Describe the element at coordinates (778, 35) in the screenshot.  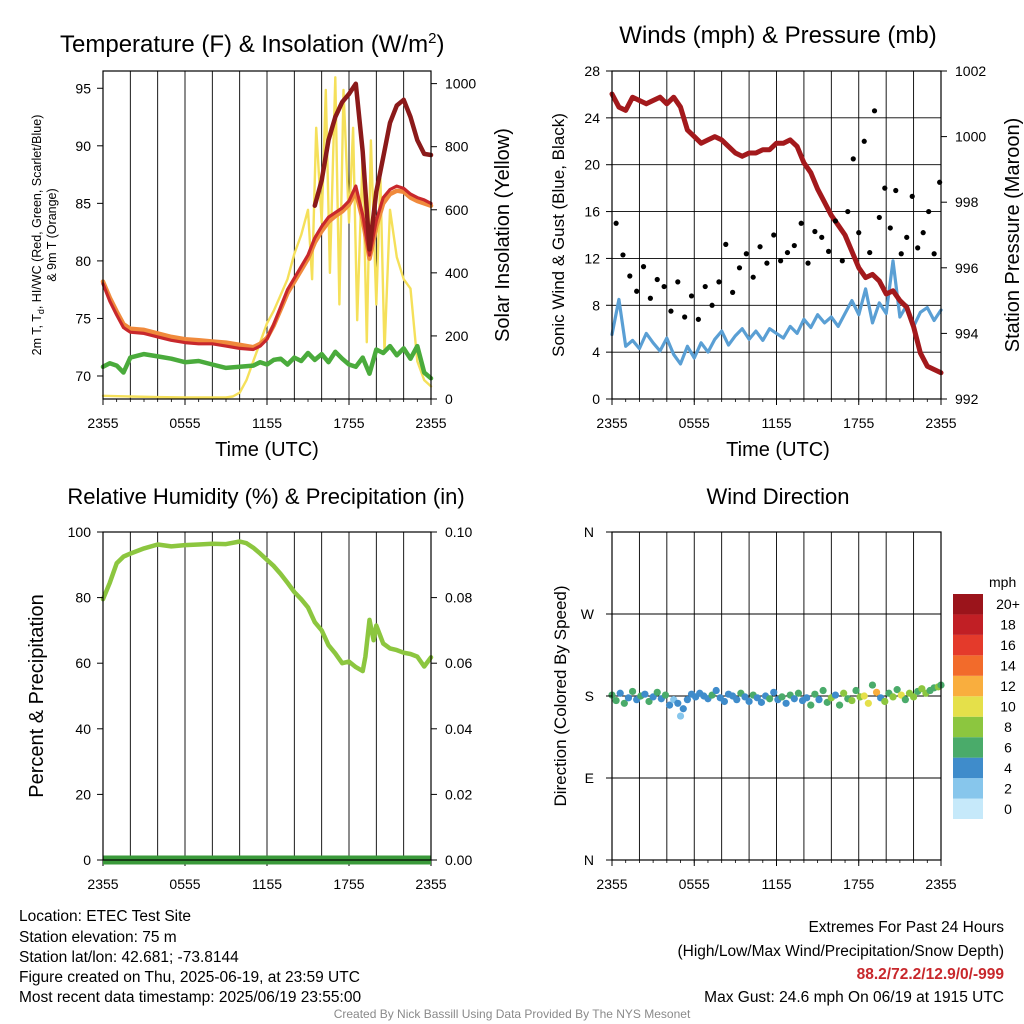
I see `winds-panel-title: Winds (mph) & Pressure (mb)` at that location.